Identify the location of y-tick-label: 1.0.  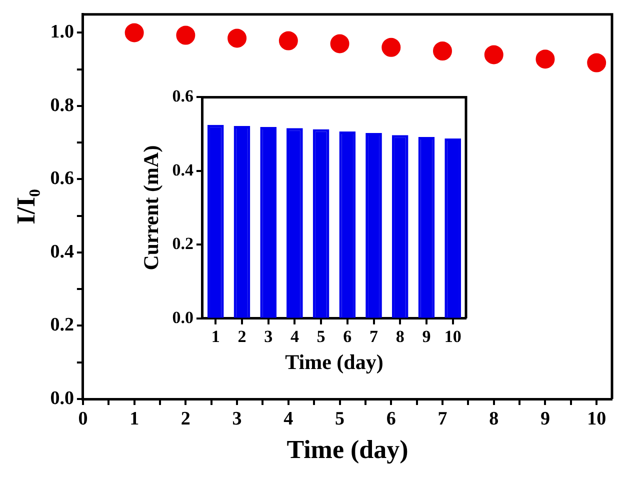
(62, 32).